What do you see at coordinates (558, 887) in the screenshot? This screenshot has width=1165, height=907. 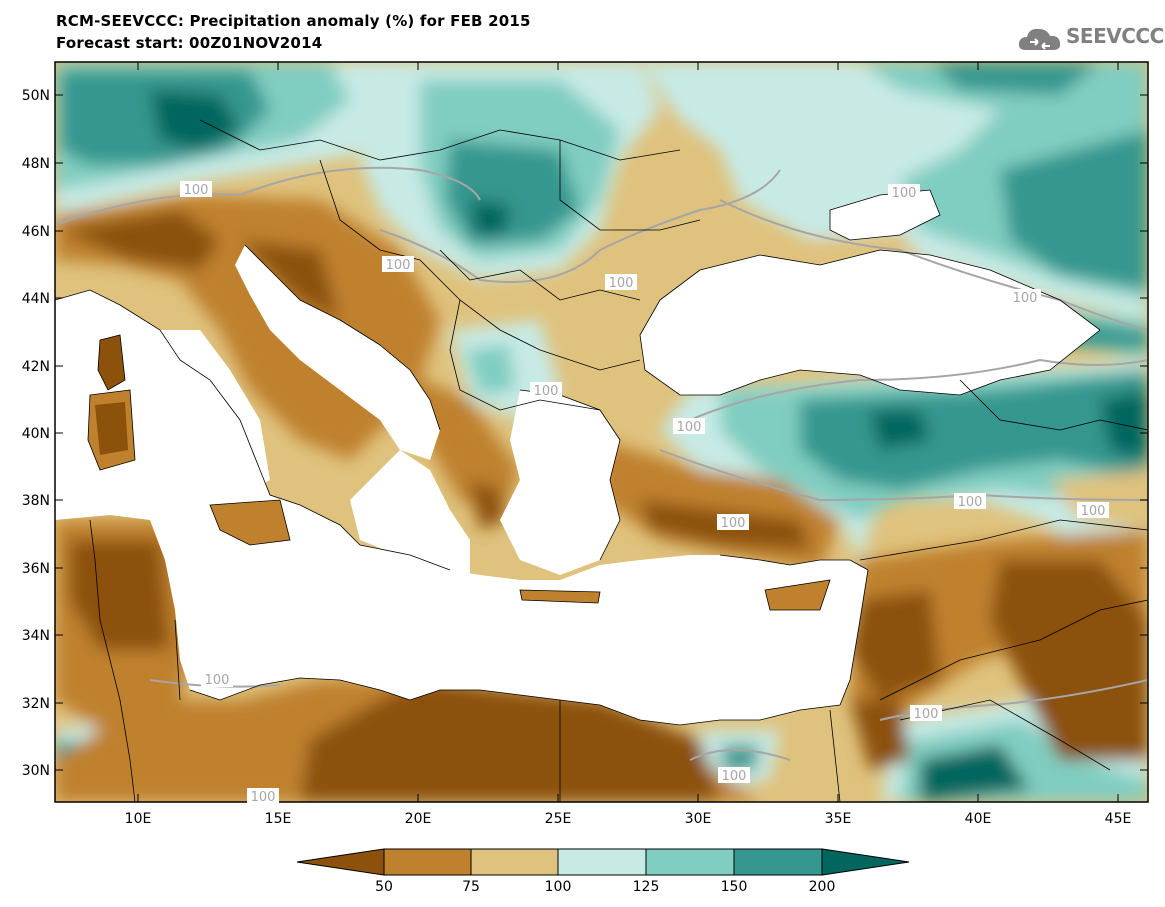 I see `colorbar-label-100: 100` at bounding box center [558, 887].